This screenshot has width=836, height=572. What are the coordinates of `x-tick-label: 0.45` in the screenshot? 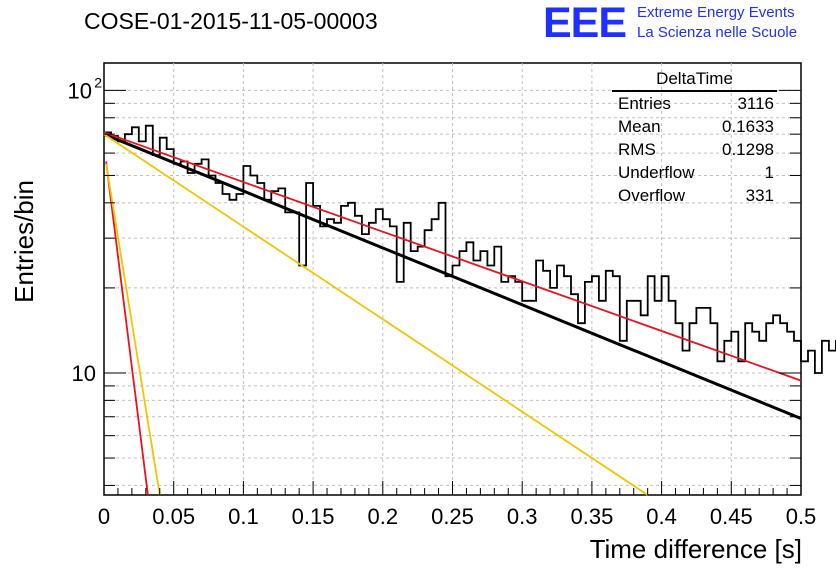 It's located at (731, 516).